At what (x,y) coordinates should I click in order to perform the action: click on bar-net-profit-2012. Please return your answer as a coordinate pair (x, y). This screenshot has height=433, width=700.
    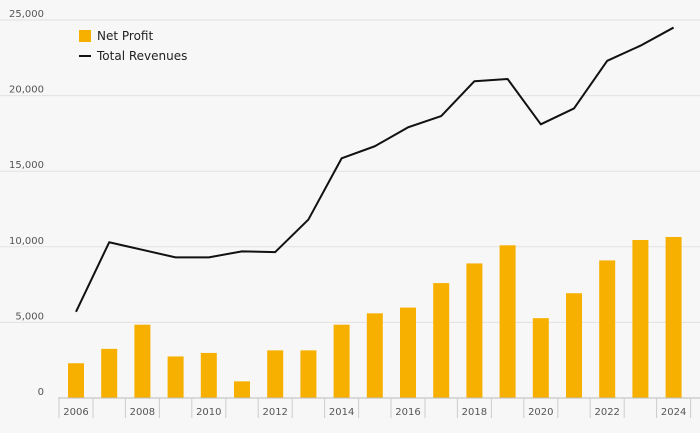
    Looking at the image, I should click on (275, 374).